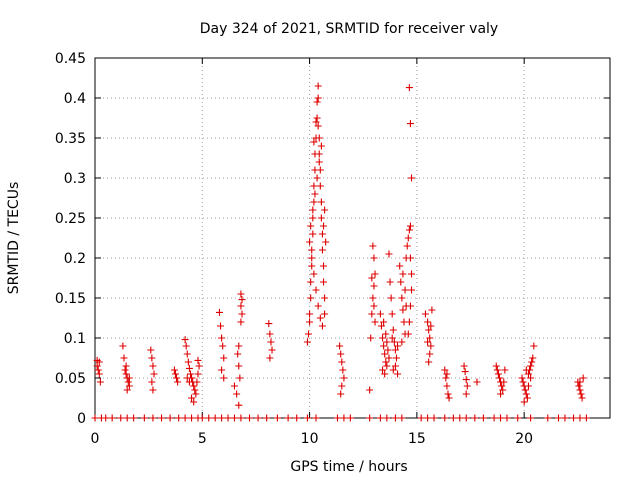  I want to click on y-tick-label: 0.1, so click(75, 339).